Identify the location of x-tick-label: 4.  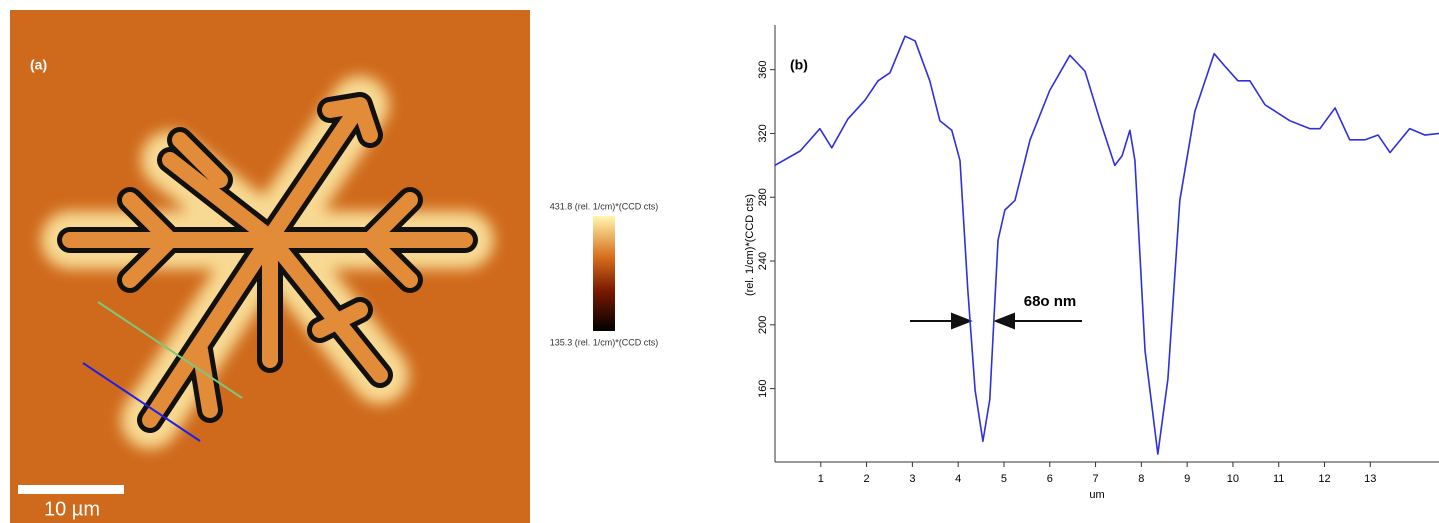
(958, 479).